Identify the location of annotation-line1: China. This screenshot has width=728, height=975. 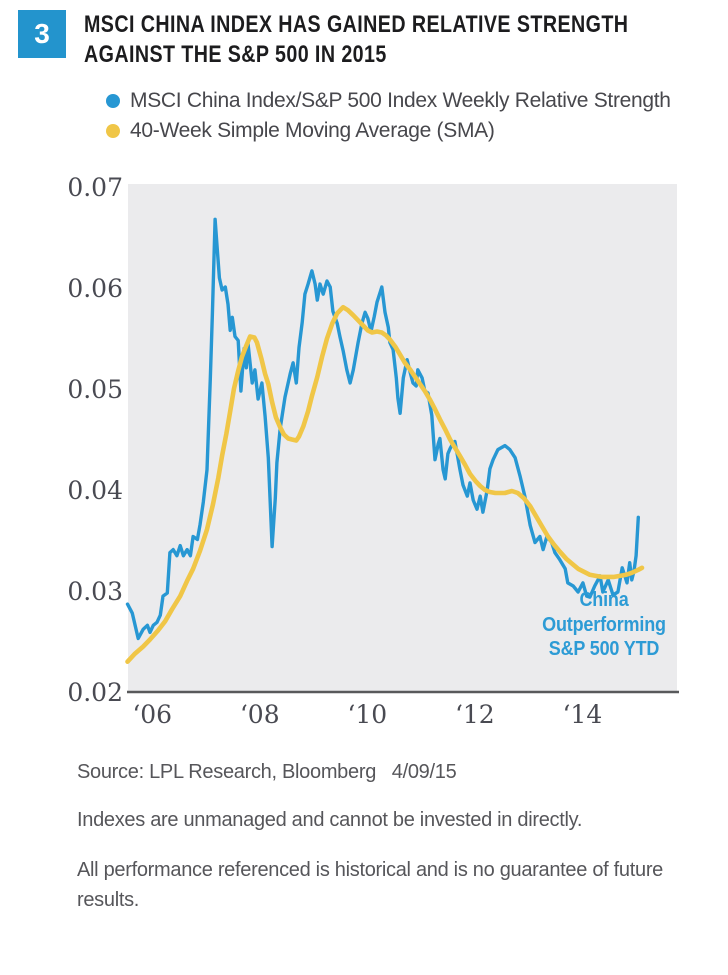
(604, 600).